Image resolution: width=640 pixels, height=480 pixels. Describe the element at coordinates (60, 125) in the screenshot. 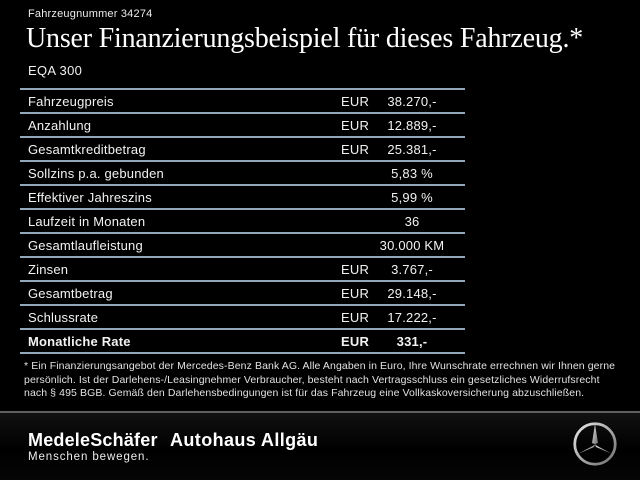

I see `row-label: Anzahlung` at that location.